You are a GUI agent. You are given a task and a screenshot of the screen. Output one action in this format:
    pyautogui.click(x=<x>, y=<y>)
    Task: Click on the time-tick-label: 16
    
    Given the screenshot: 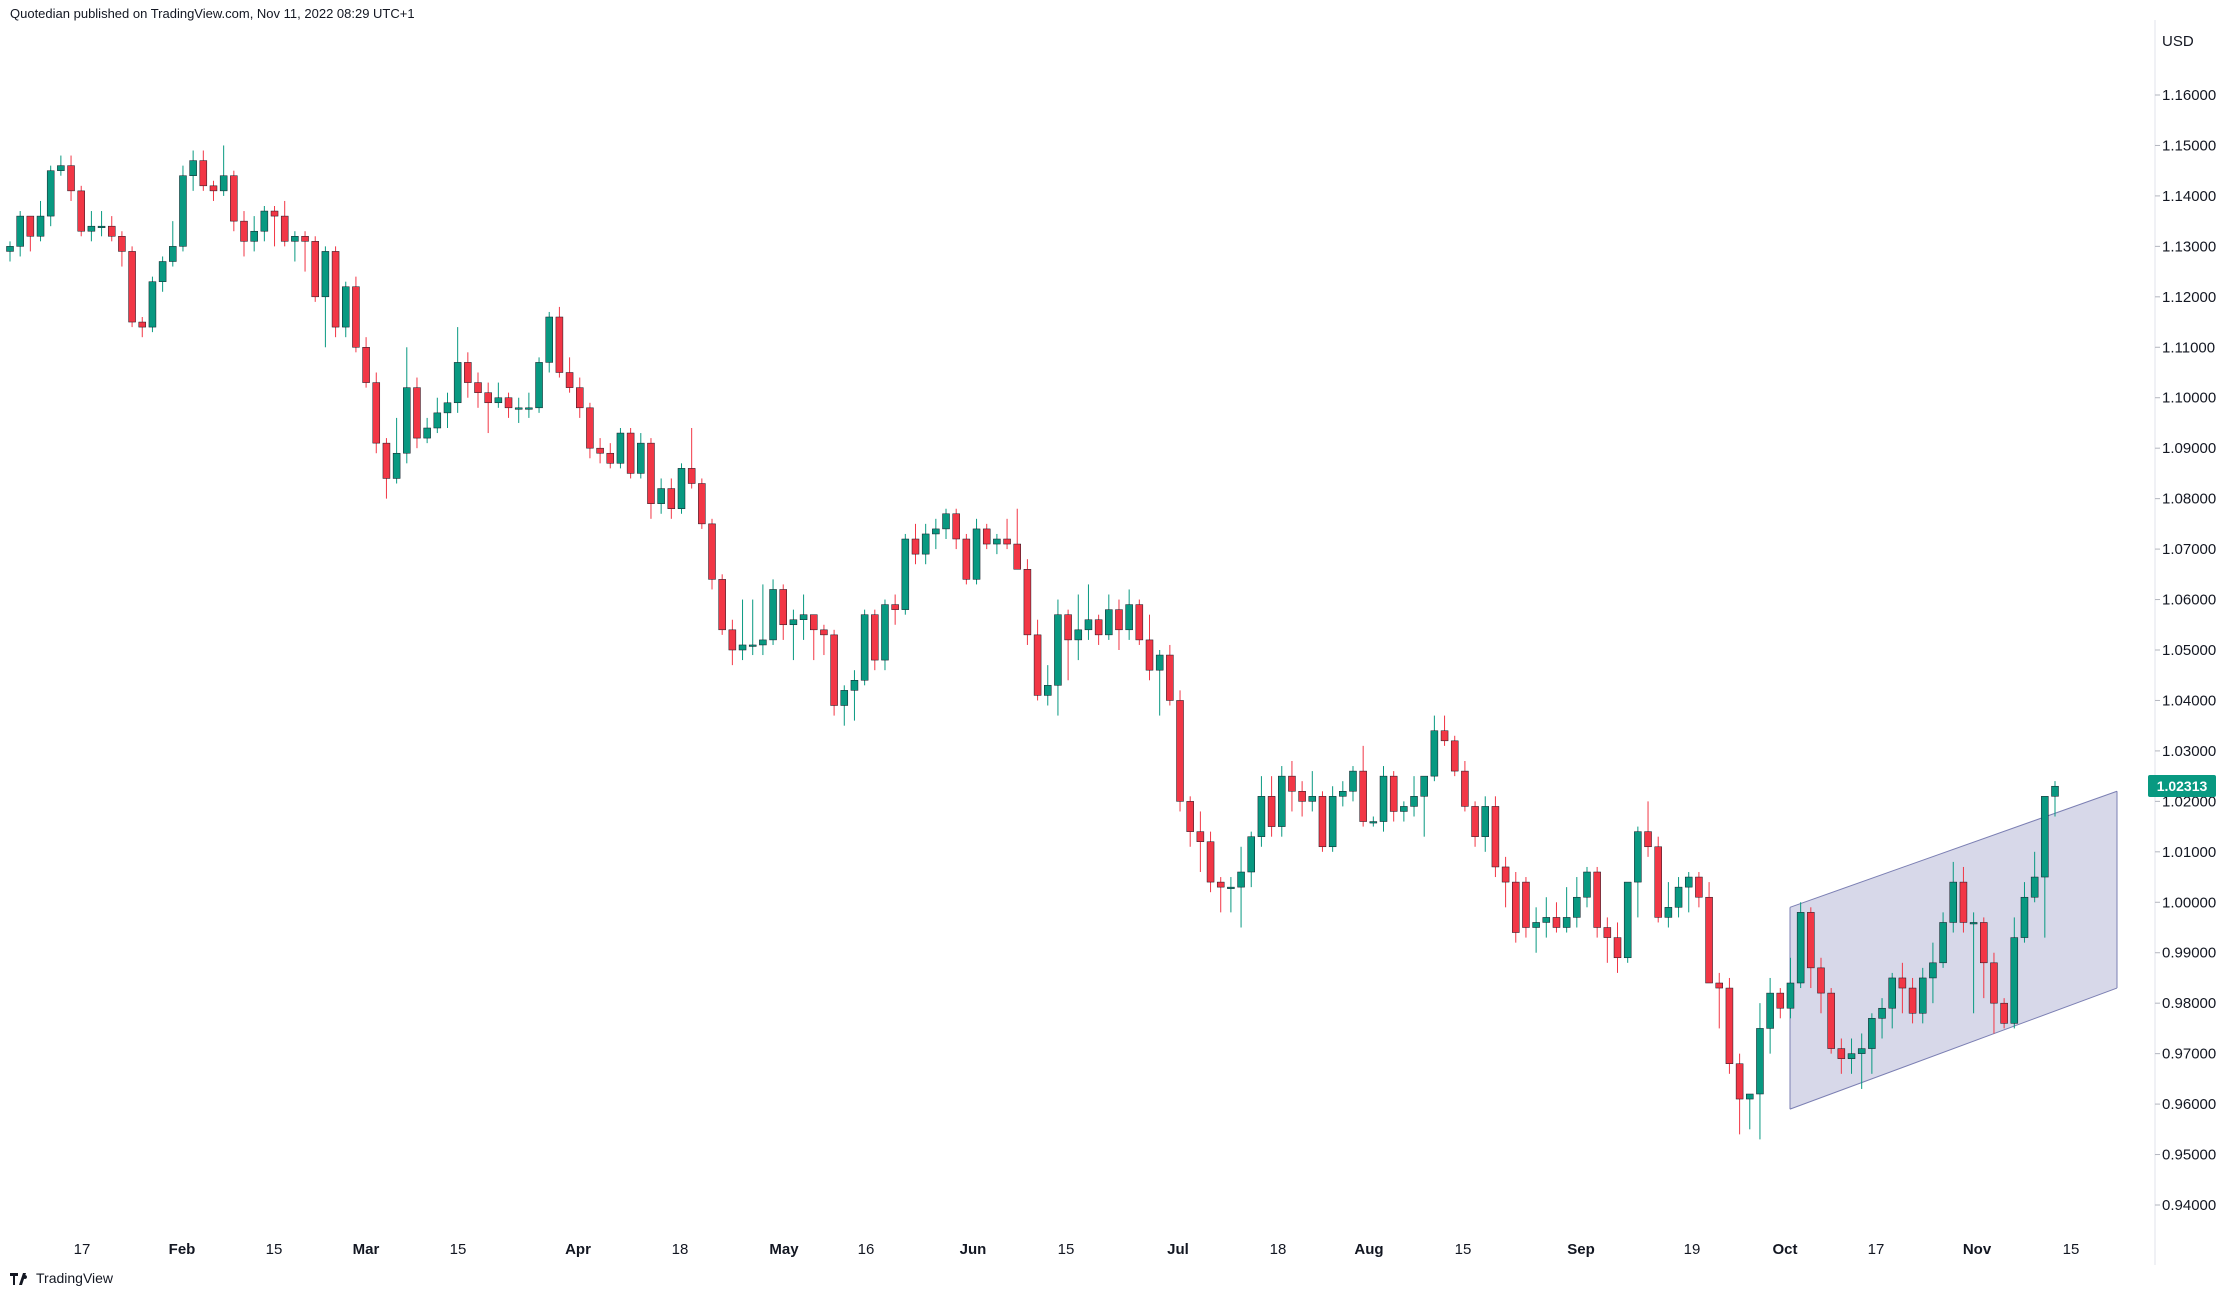 What is the action you would take?
    pyautogui.click(x=866, y=1249)
    